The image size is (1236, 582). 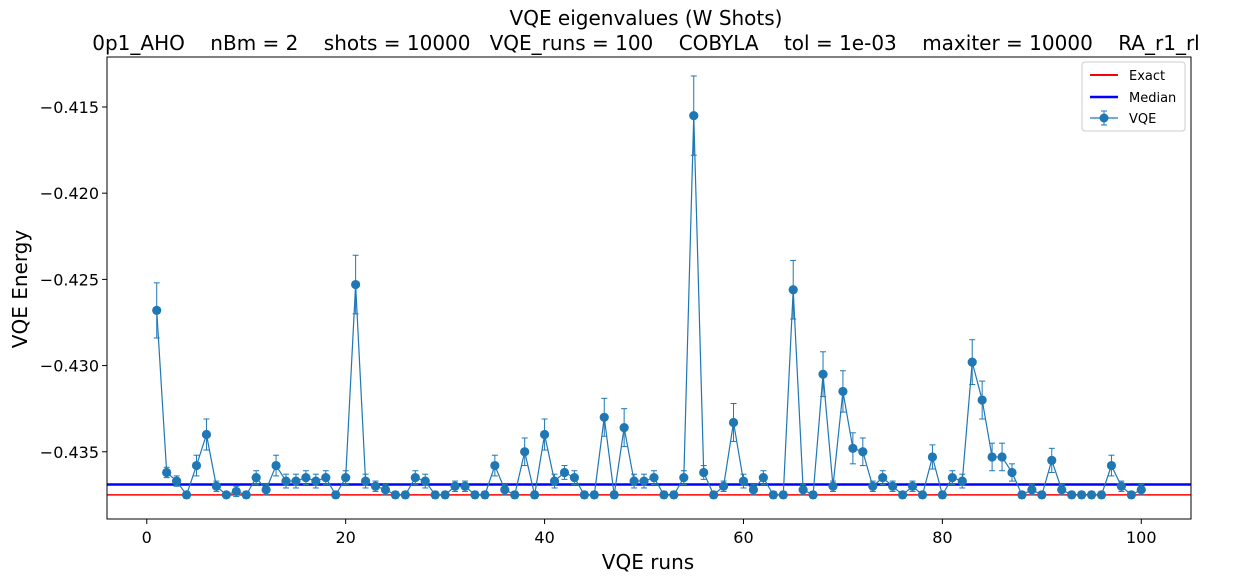 What do you see at coordinates (544, 537) in the screenshot?
I see `x-tick-label: 40` at bounding box center [544, 537].